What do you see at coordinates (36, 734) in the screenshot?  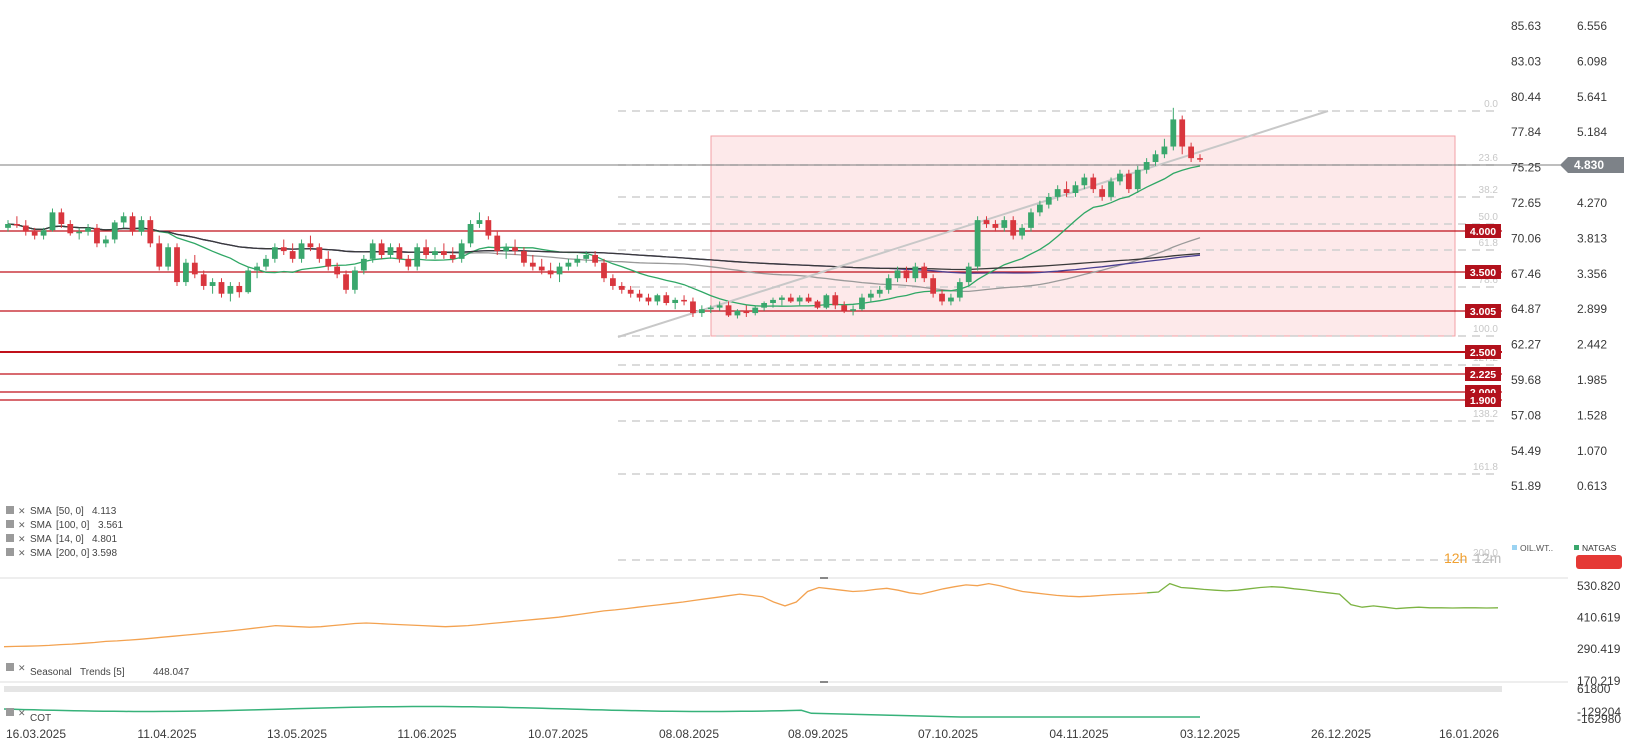 I see `date-label: 16.03.2025` at bounding box center [36, 734].